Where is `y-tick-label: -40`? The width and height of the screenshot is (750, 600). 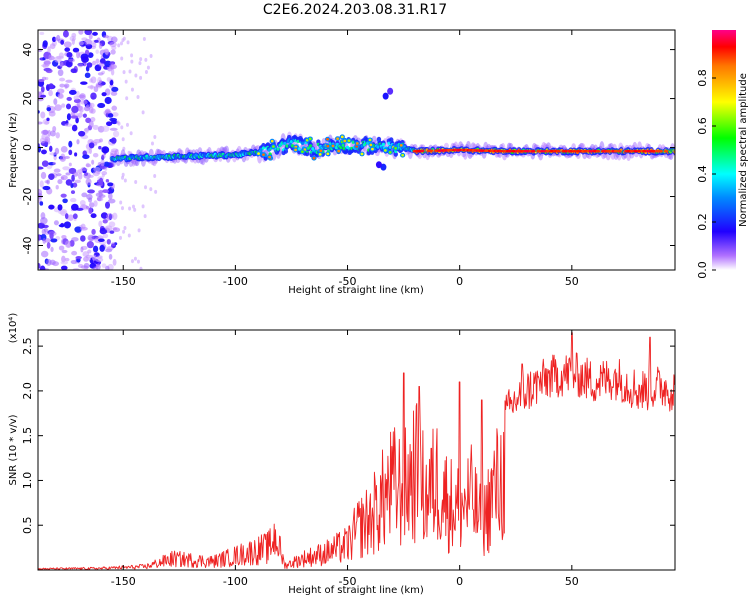 y-tick-label: -40 is located at coordinates (27, 246).